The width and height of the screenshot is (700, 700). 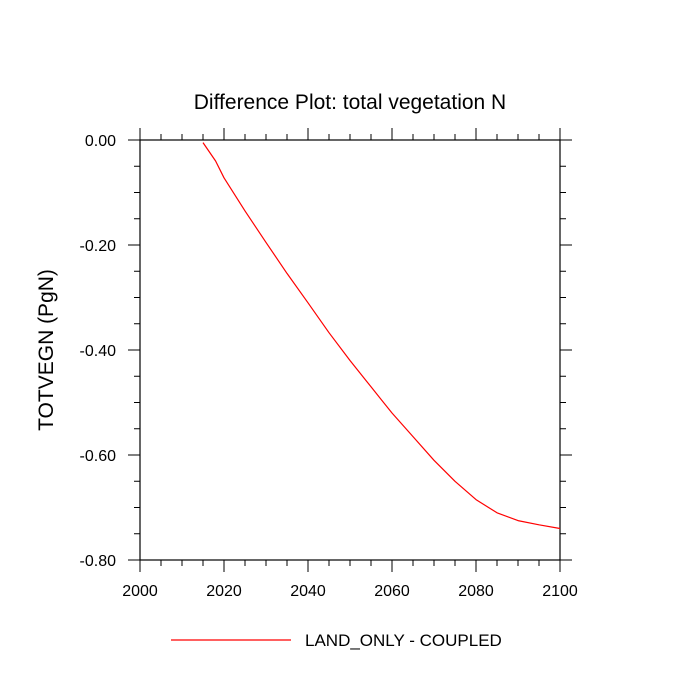 I want to click on x-tick-label: 2000, so click(x=140, y=591).